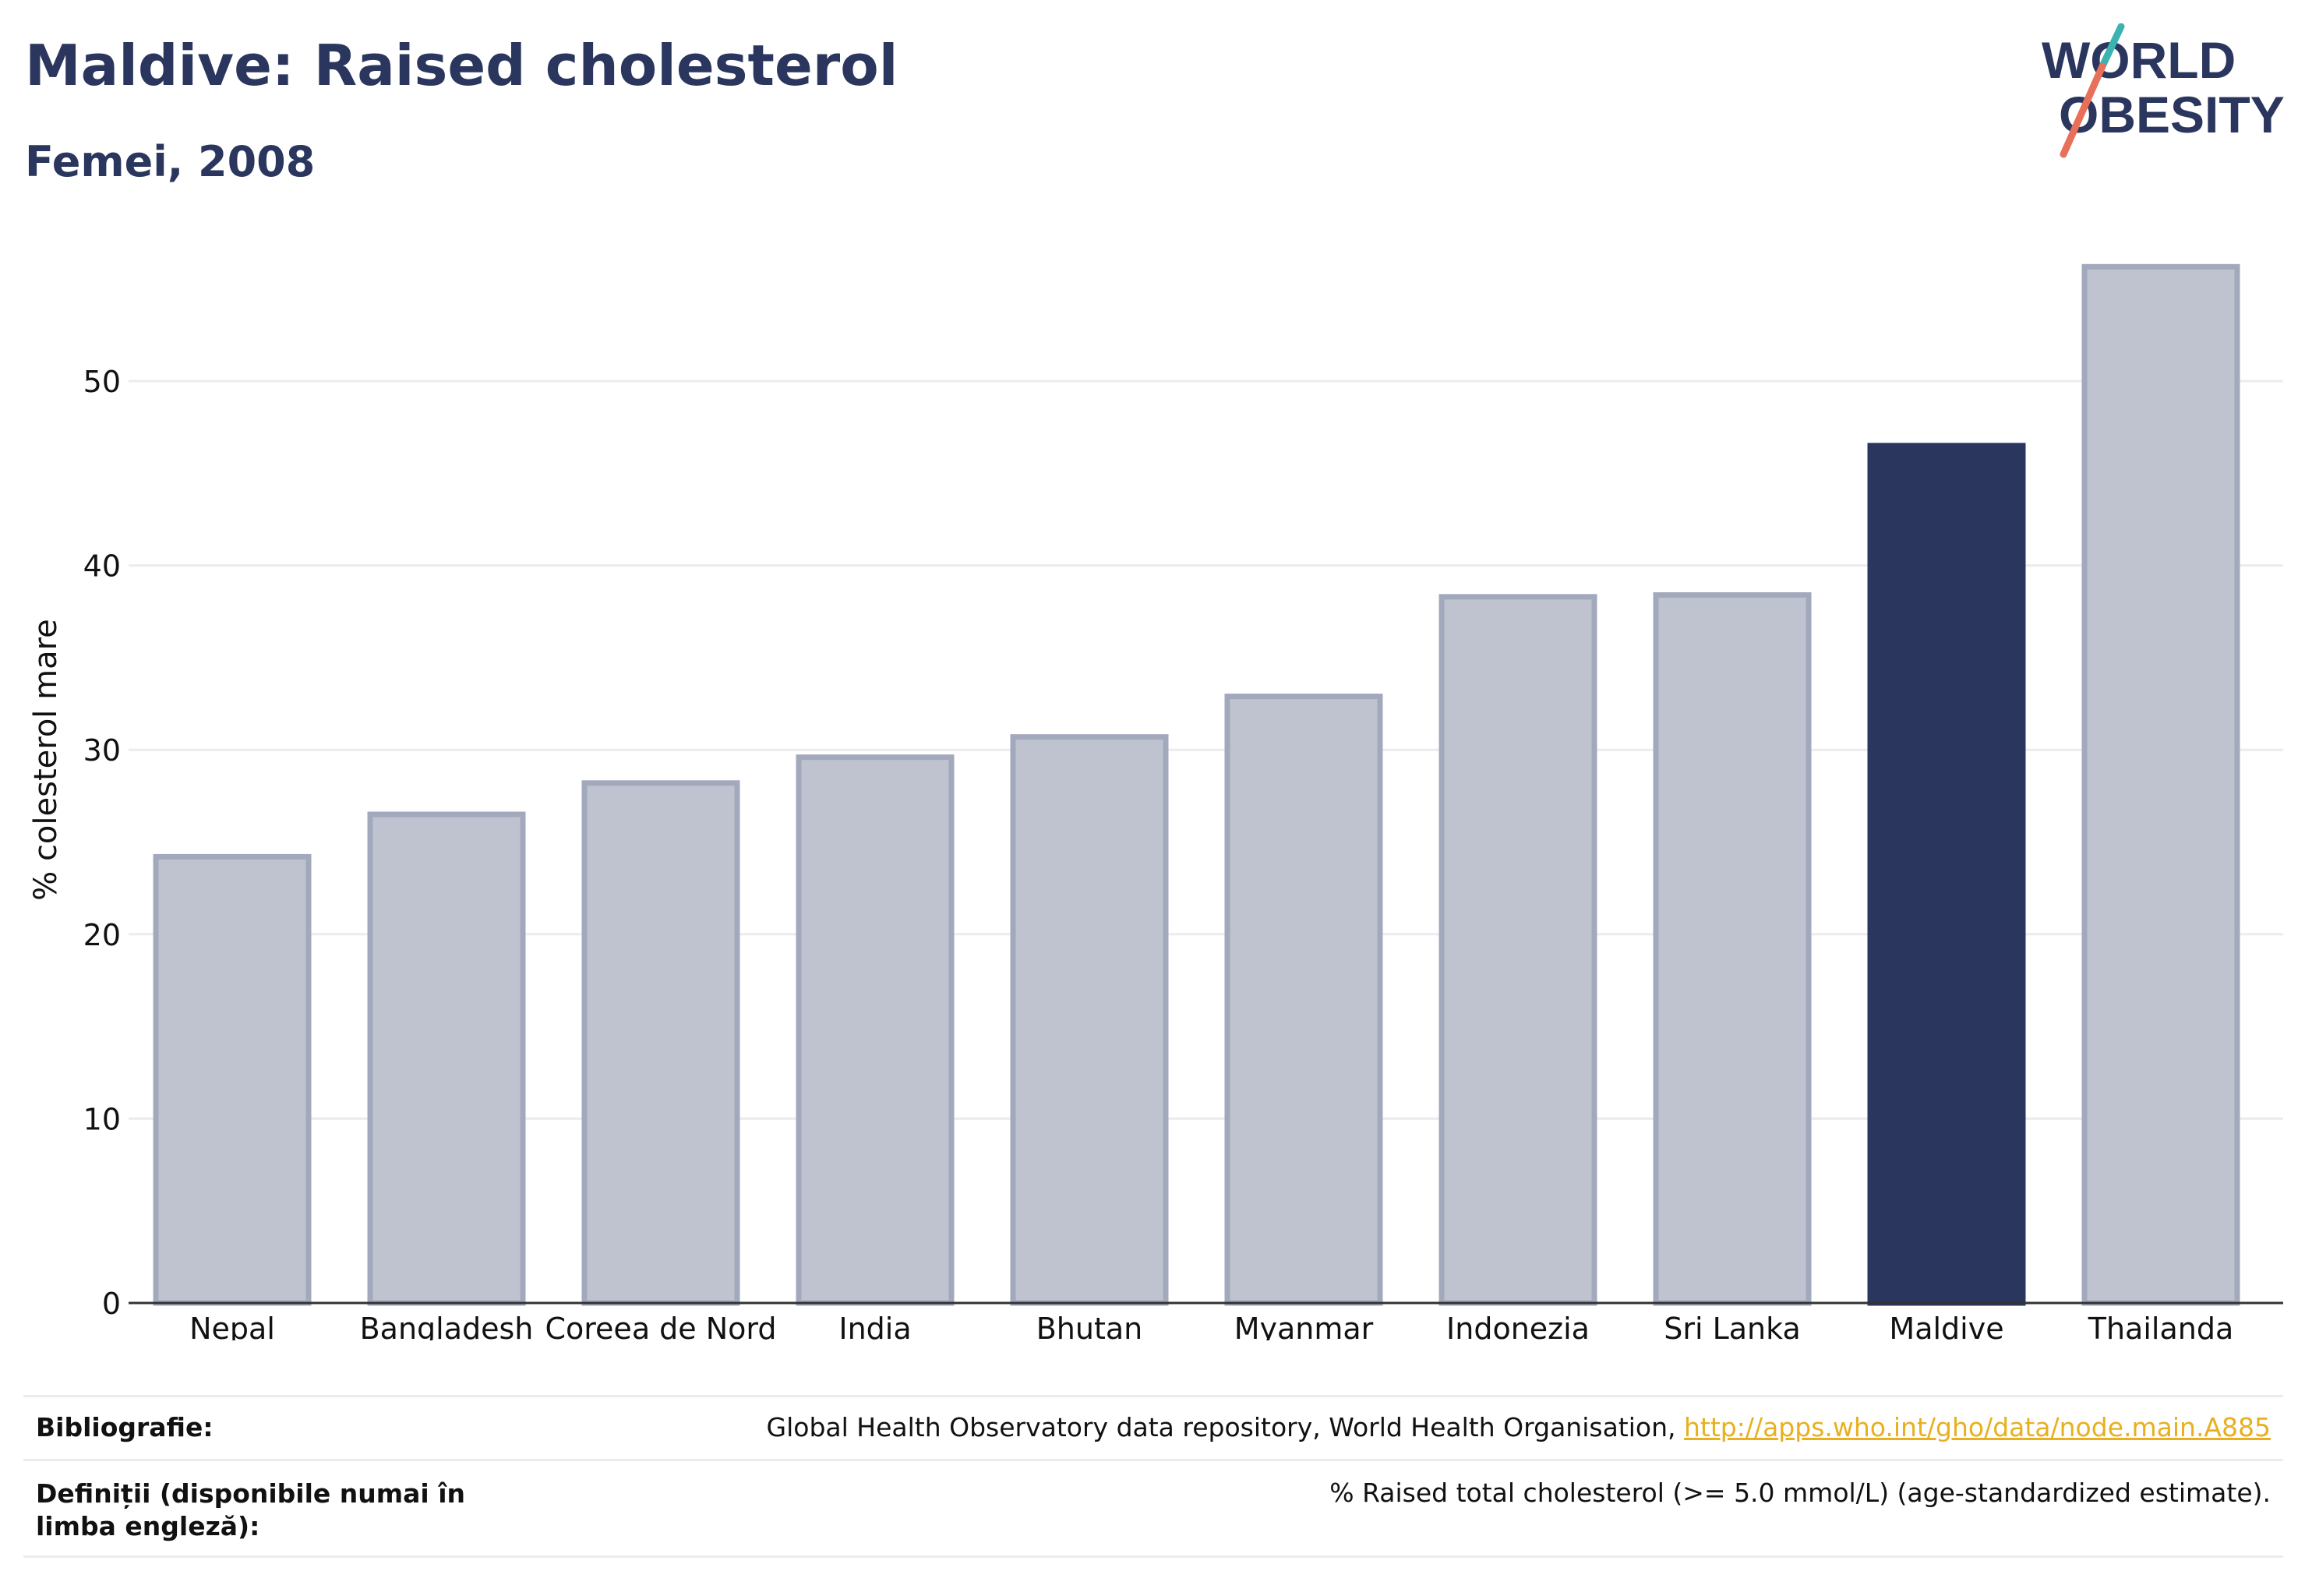  Describe the element at coordinates (461, 65) in the screenshot. I see `chart-title: Maldive: Raised cholesterol` at that location.